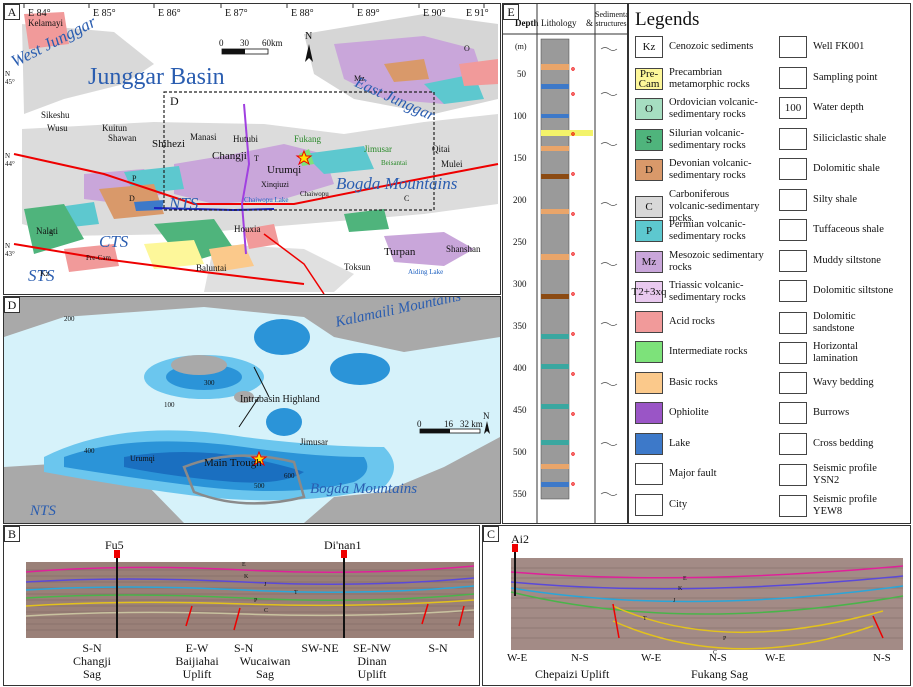  I want to click on legend-item: Muddy siltstone, so click(839, 260).